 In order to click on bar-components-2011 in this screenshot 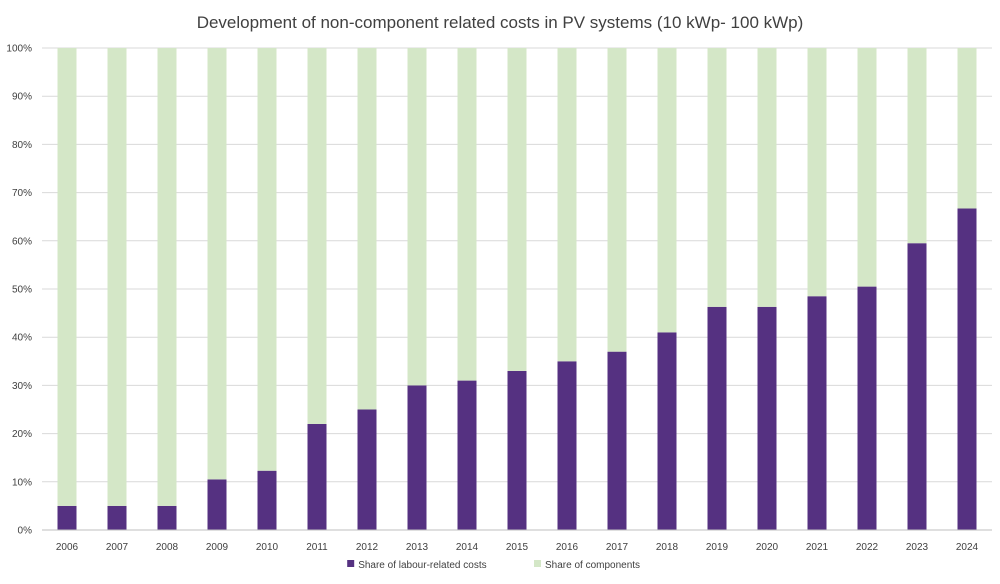, I will do `click(317, 236)`.